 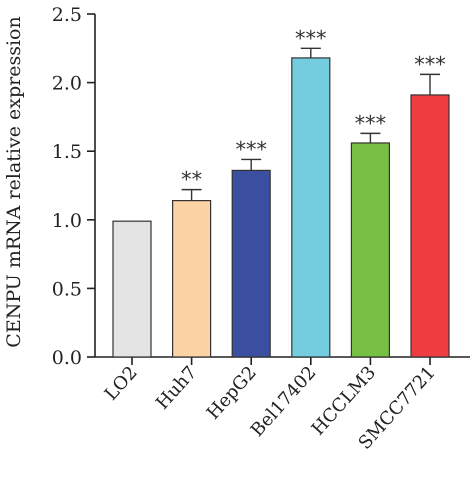 What do you see at coordinates (176, 387) in the screenshot?
I see `category-label: Huh7` at bounding box center [176, 387].